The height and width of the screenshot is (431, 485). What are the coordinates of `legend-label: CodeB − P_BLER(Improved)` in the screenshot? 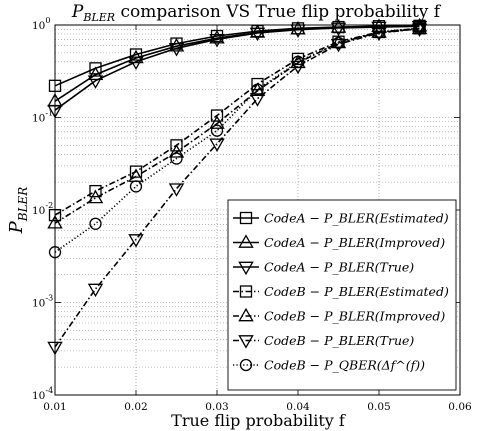 It's located at (354, 316).